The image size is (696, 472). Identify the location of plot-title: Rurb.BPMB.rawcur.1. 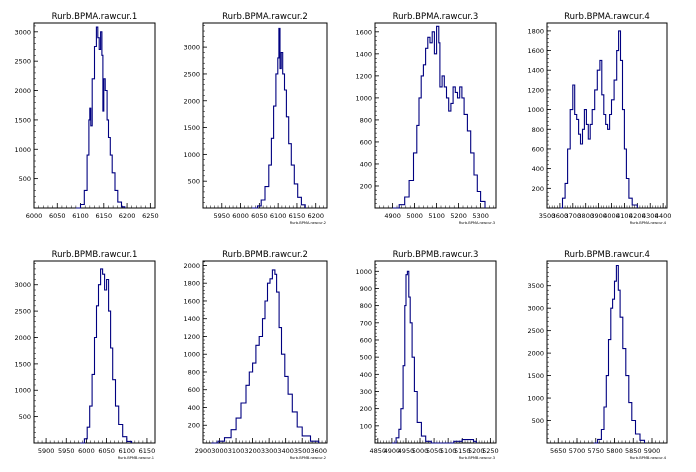
(95, 255).